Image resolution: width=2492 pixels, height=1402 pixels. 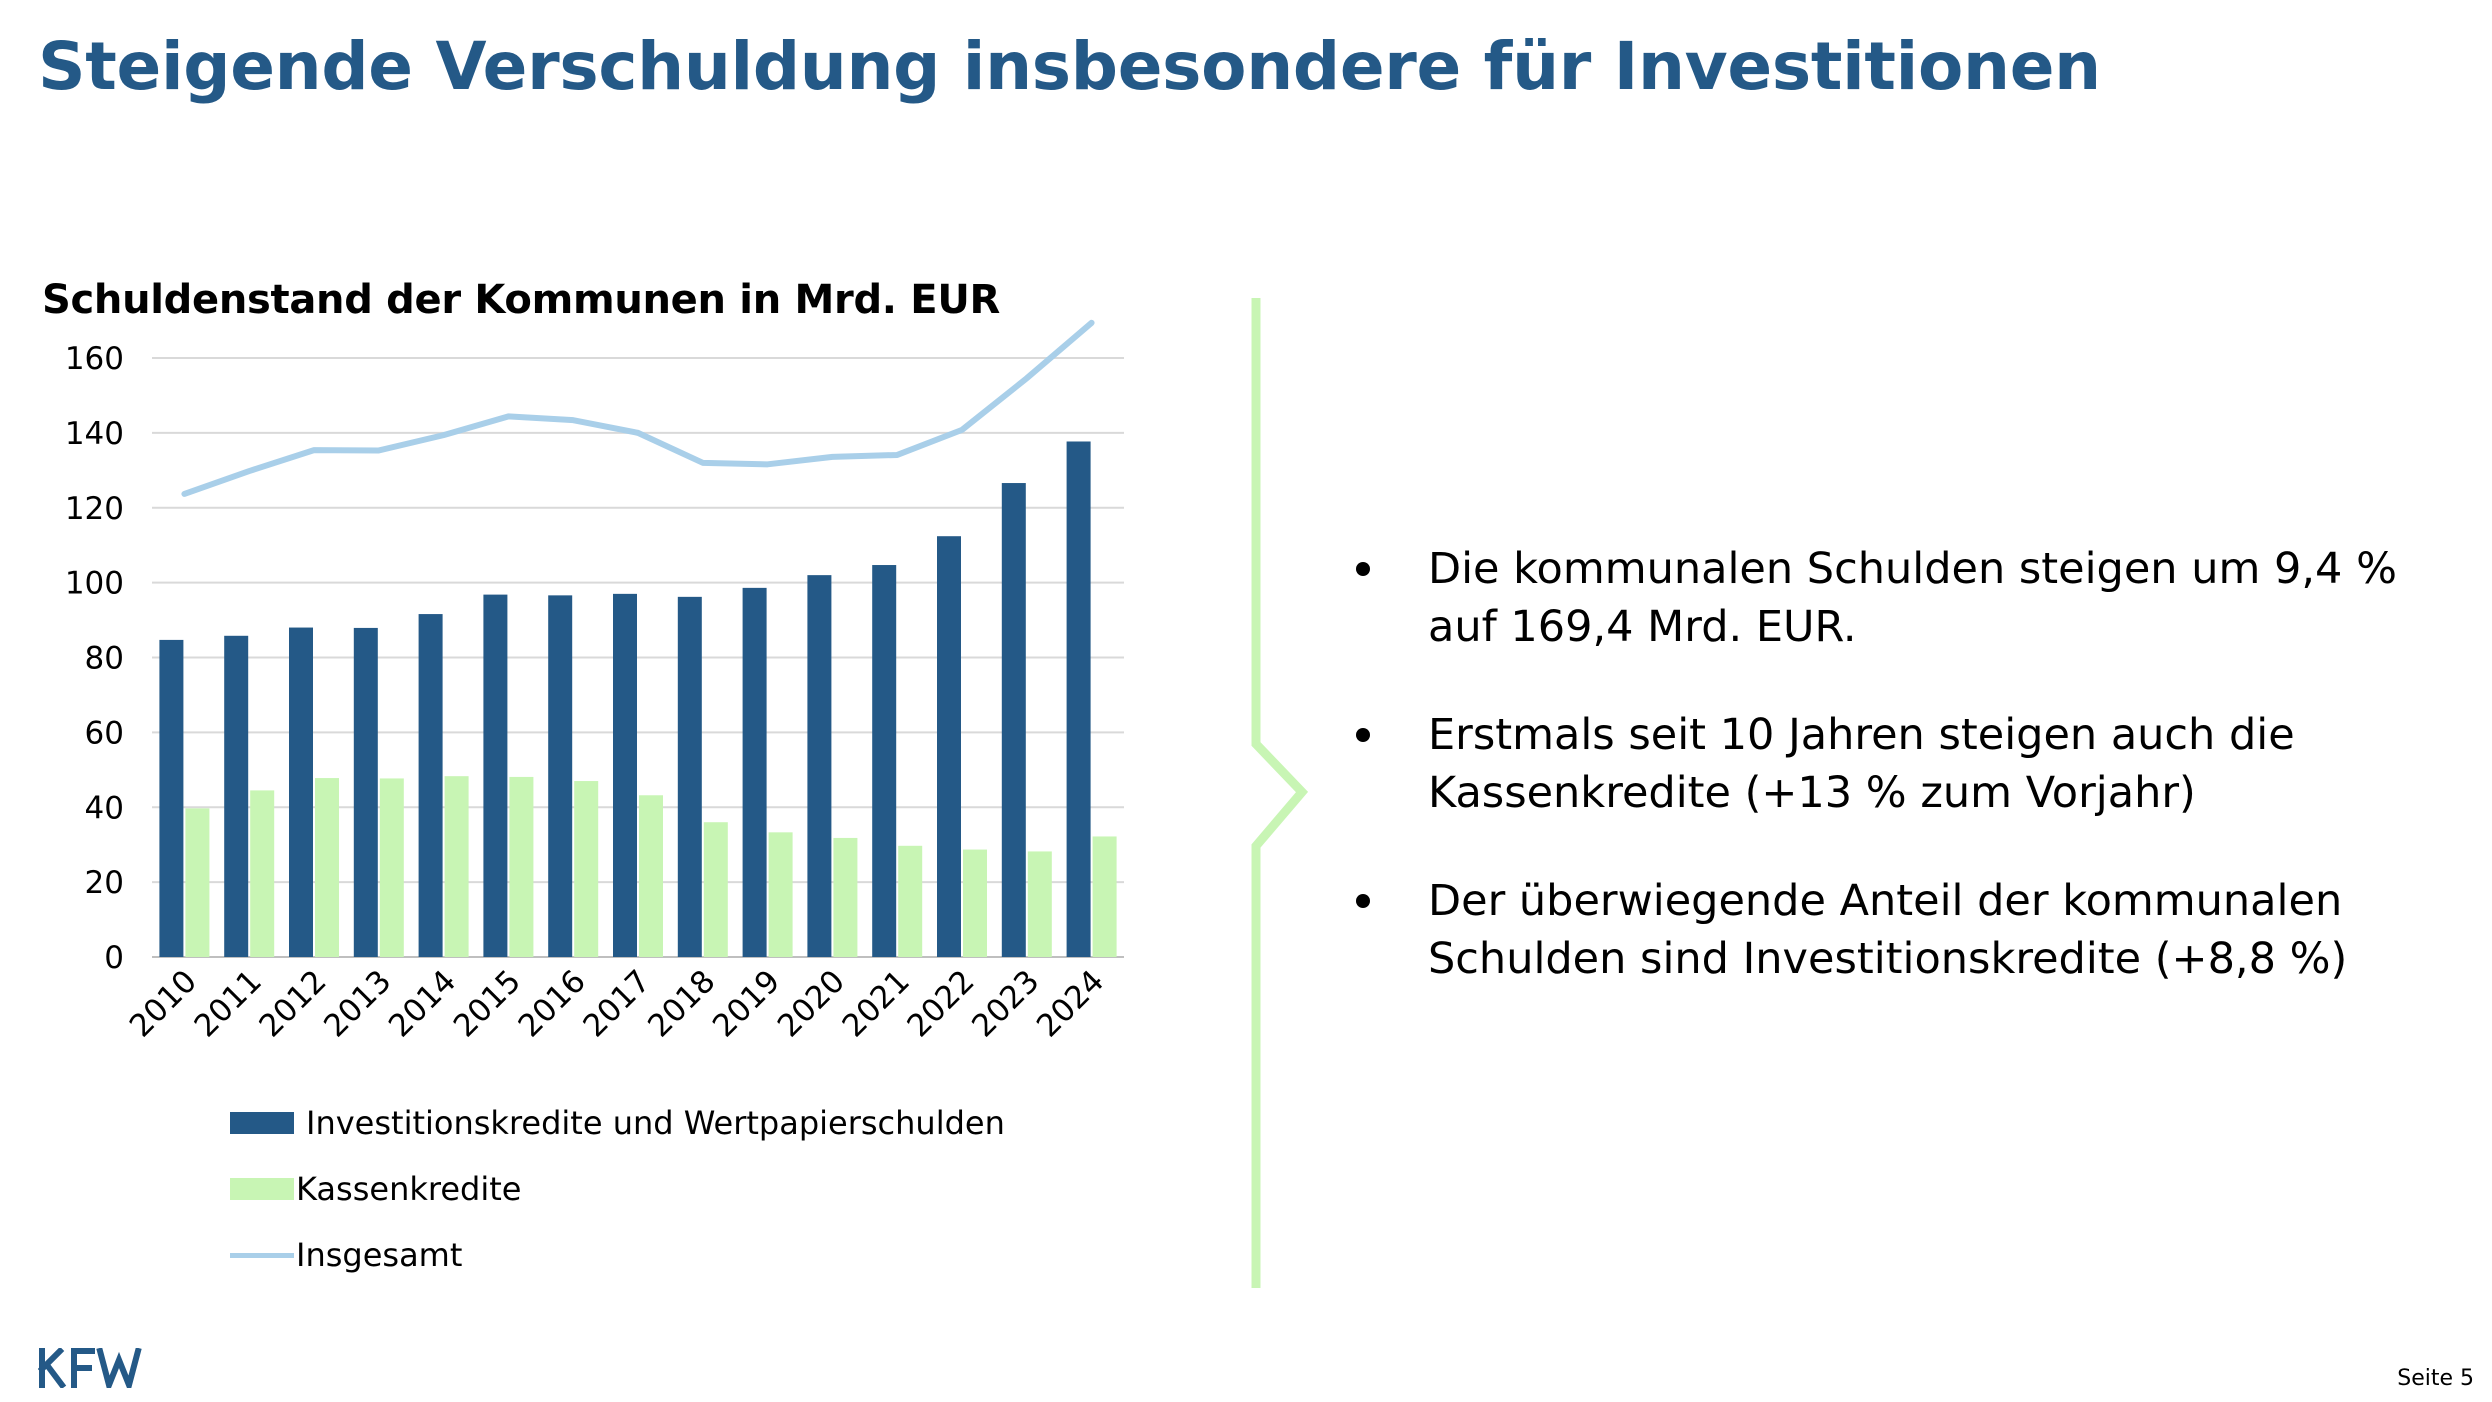 What do you see at coordinates (228, 1003) in the screenshot?
I see `x-tick-label: 2011` at bounding box center [228, 1003].